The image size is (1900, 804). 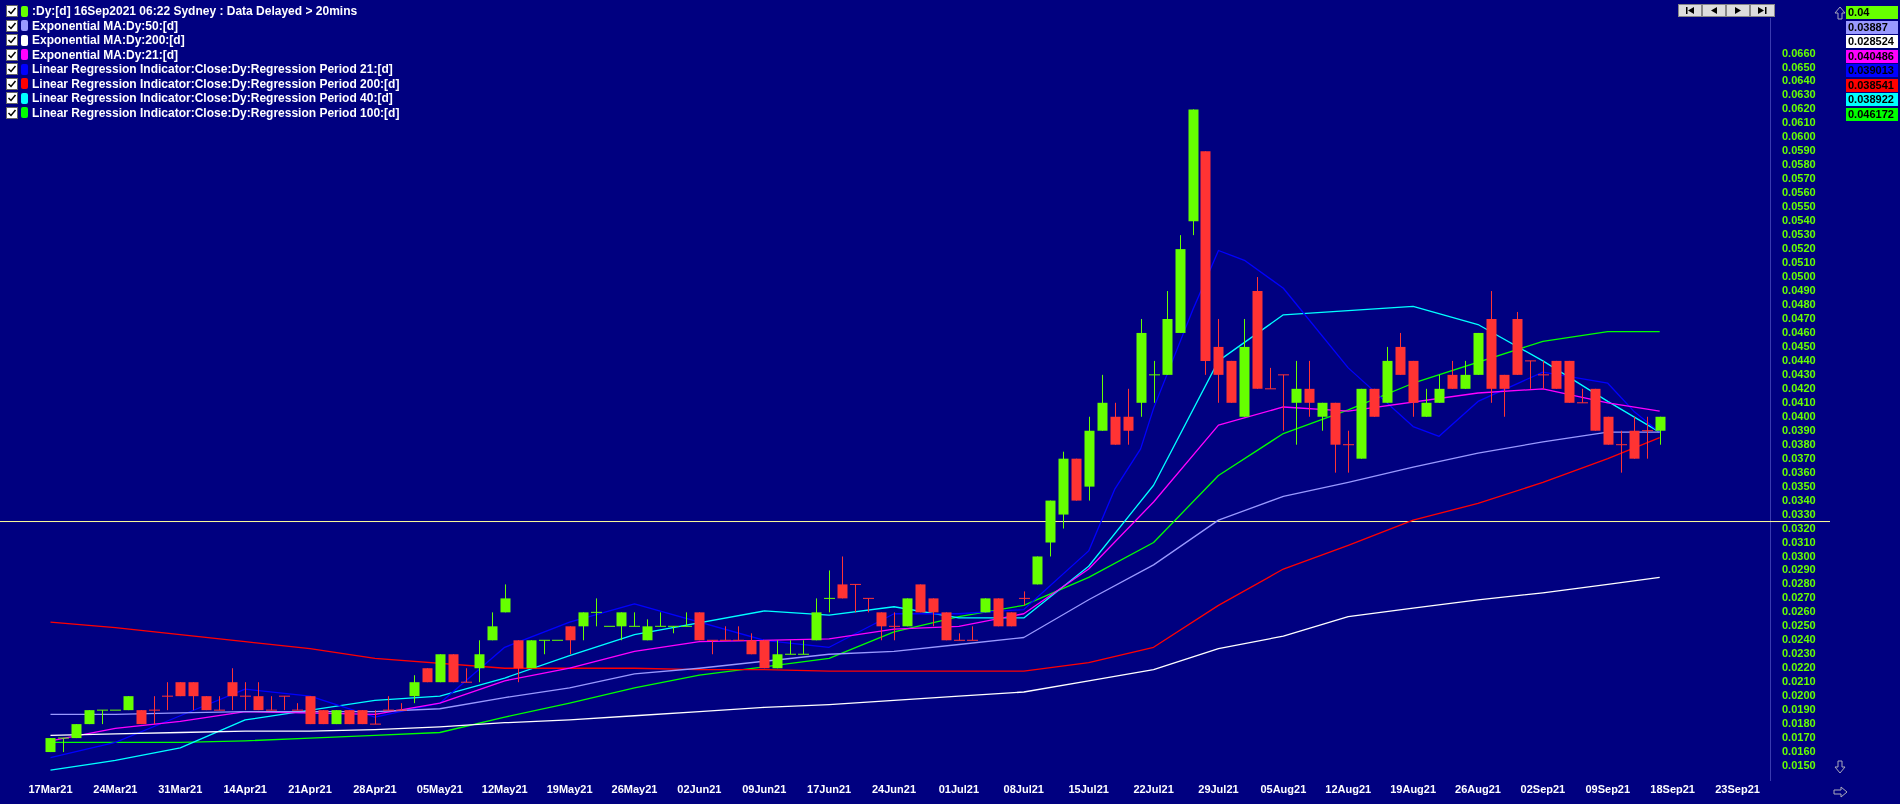 I want to click on legend-label: Exponential MA:Dy:50:[d], so click(x=105, y=25).